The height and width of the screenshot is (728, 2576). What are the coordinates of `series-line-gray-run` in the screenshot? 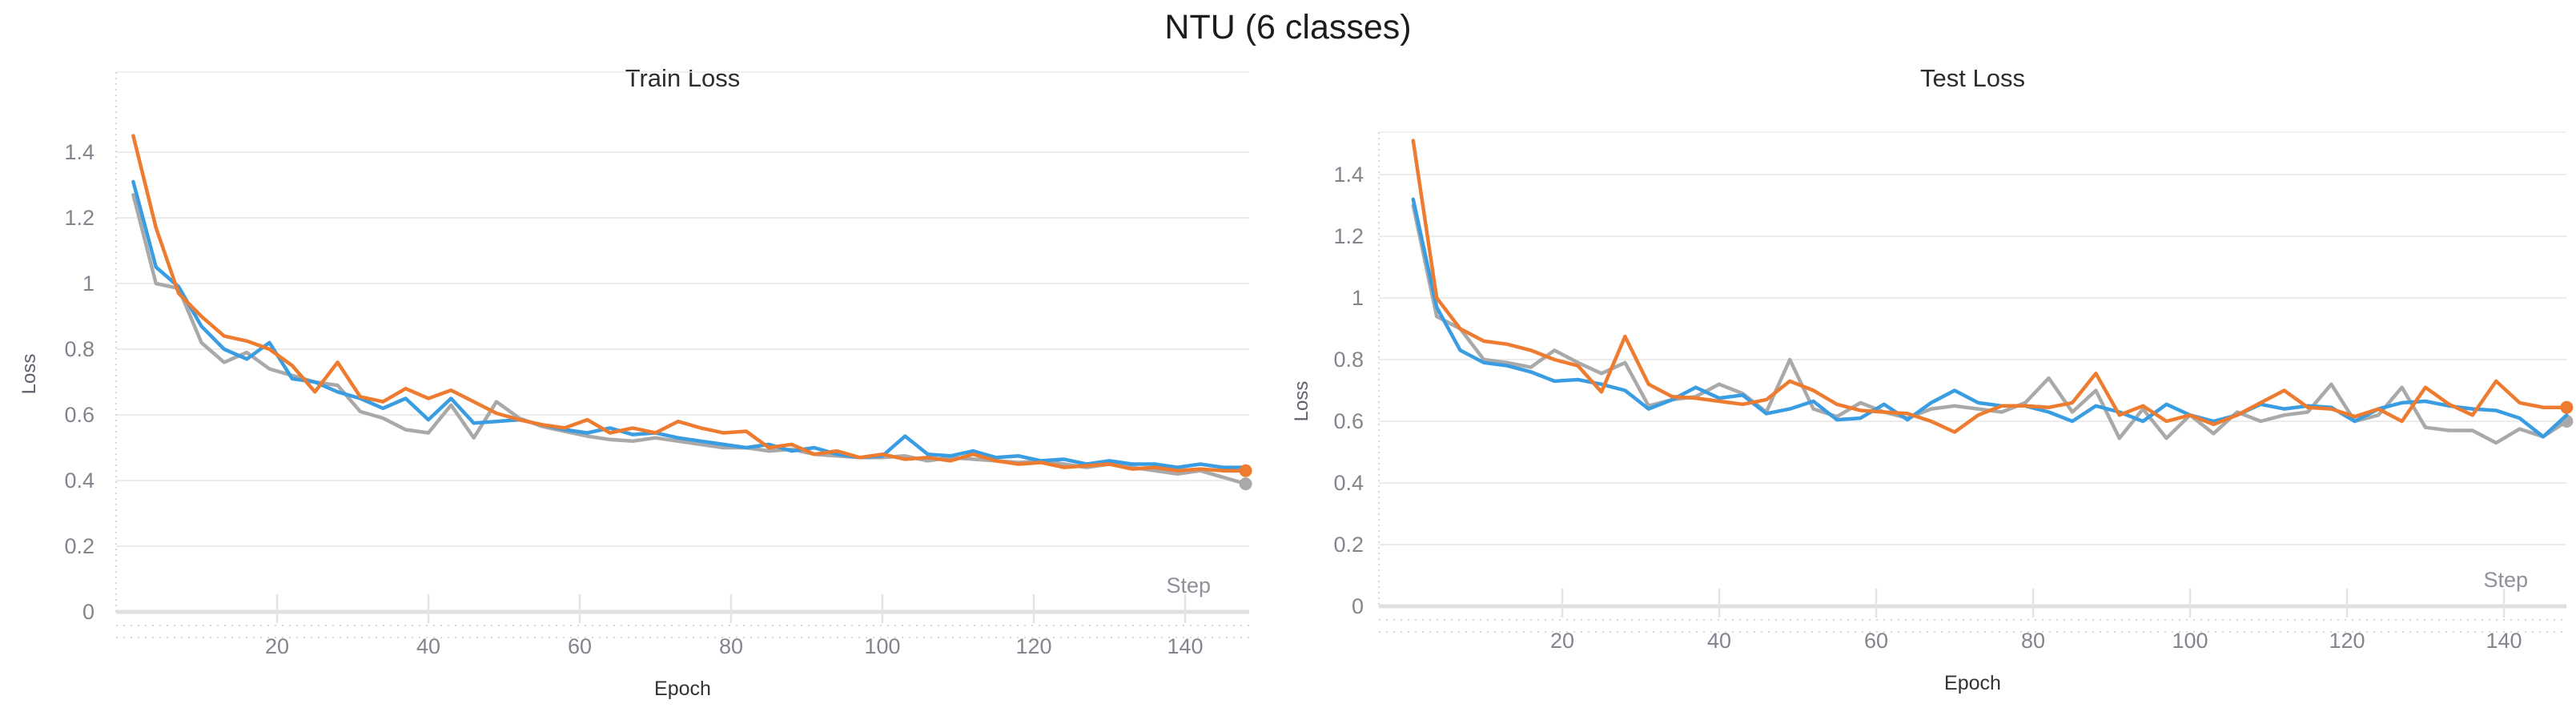 It's located at (1990, 324).